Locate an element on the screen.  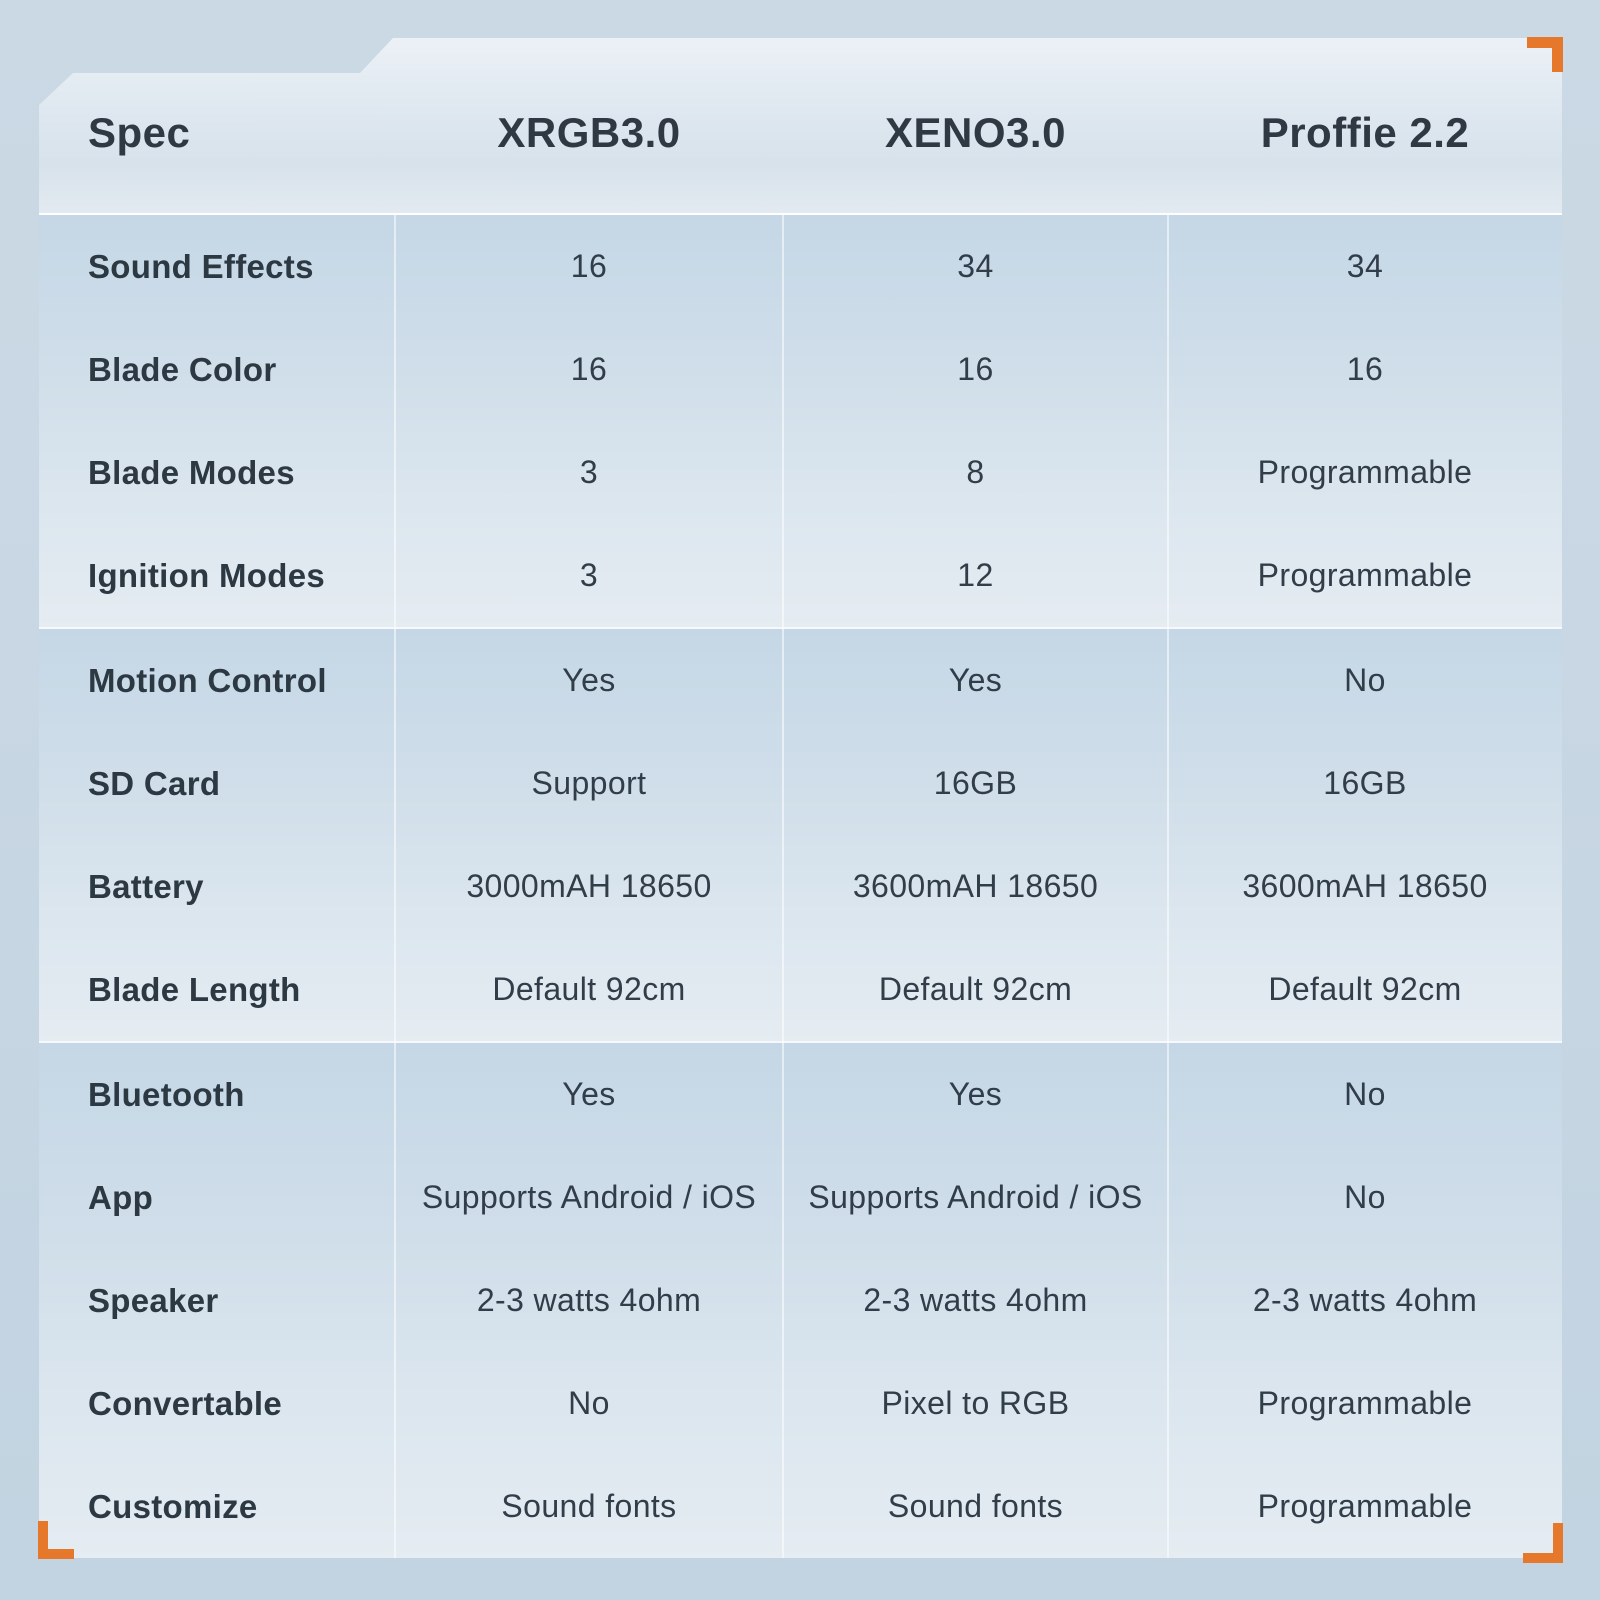
spec-row-label: Blade Length is located at coordinates (194, 989).